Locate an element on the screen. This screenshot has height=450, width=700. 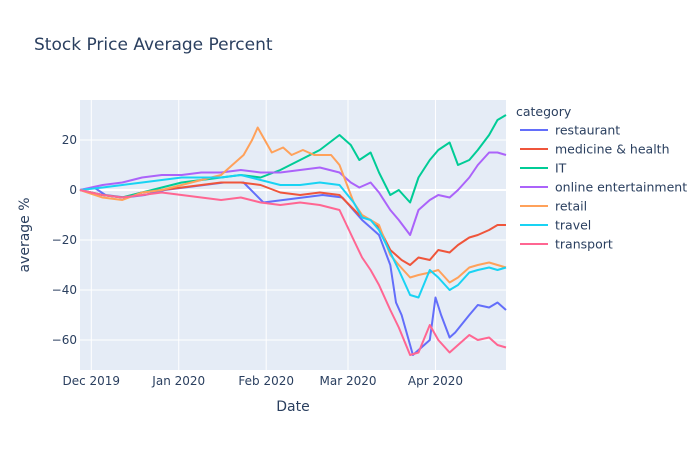
x-tick-label: Feb 2020 is located at coordinates (266, 381).